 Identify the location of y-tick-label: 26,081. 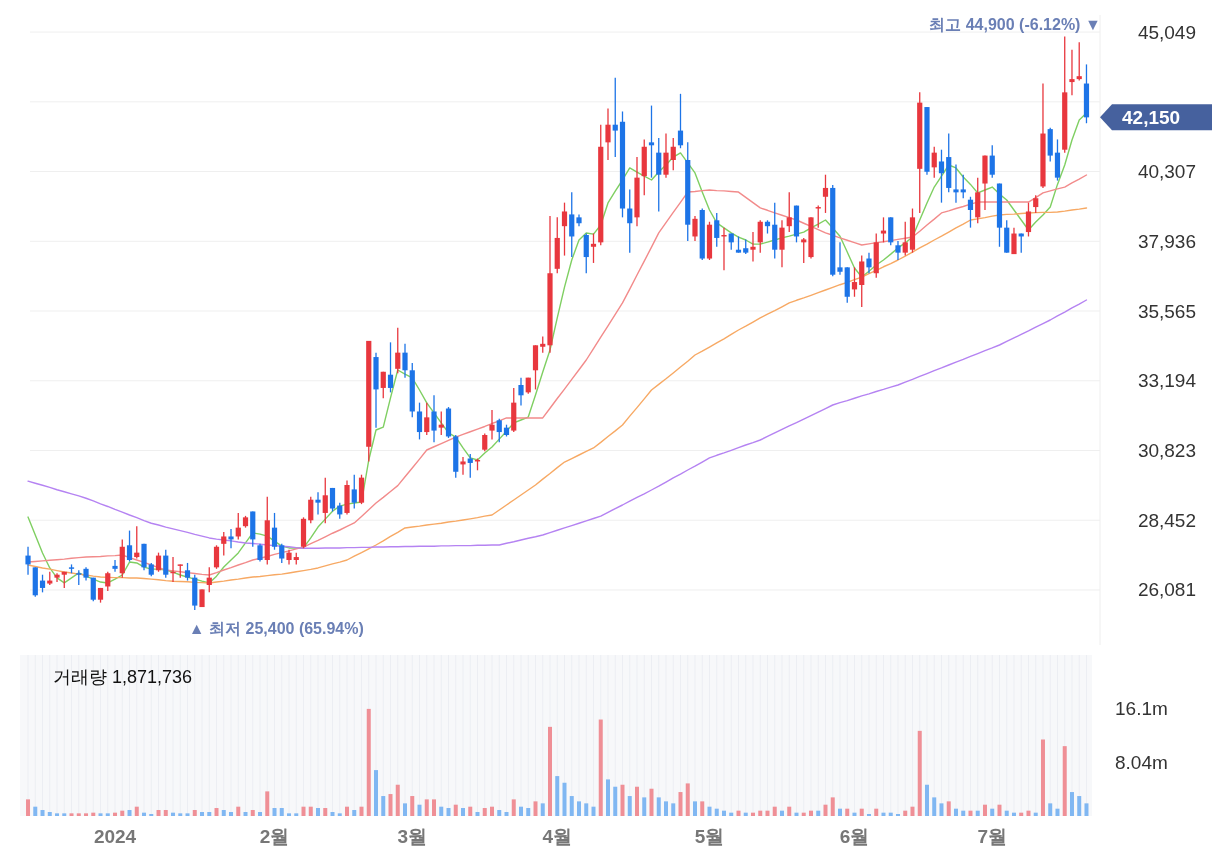
(1166, 590).